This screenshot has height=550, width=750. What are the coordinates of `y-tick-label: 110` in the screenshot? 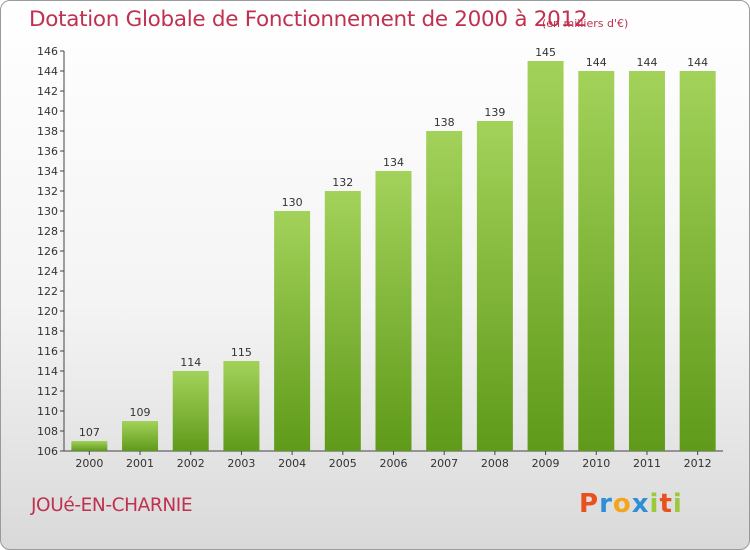 It's located at (47, 411).